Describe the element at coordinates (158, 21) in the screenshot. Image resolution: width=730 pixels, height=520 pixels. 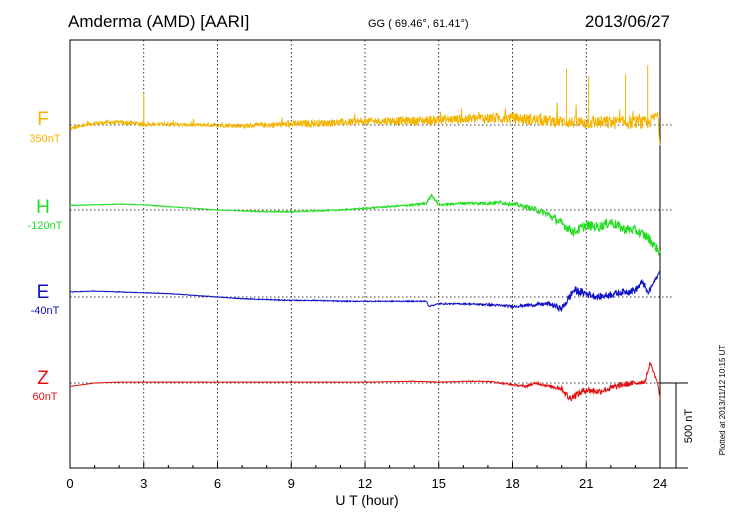
I see `station-title: Amderma (AMD) [AARI]` at that location.